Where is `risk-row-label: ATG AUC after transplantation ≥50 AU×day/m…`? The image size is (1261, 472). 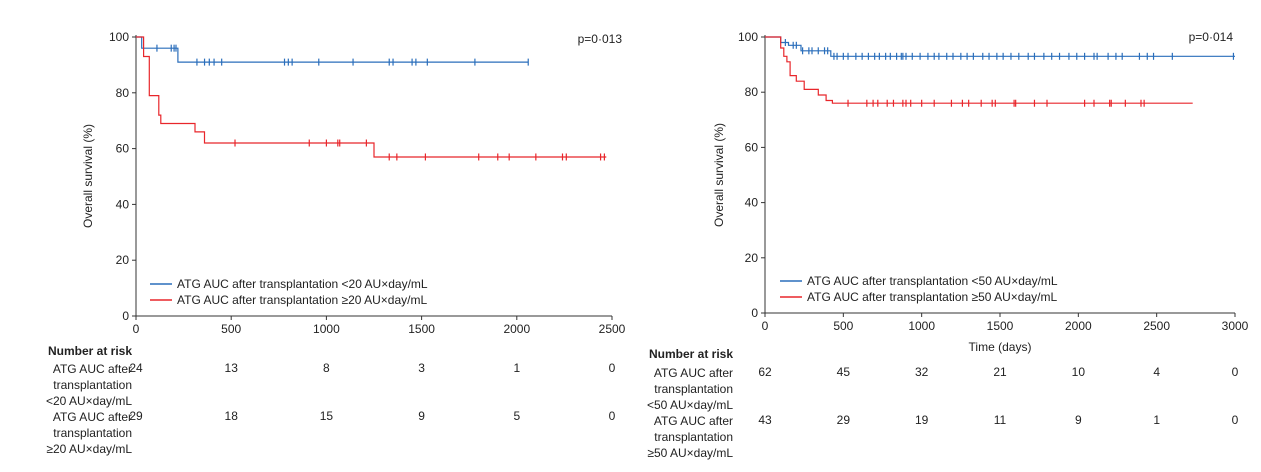 risk-row-label: ATG AUC after transplantation ≥50 AU×day/m… is located at coordinates (690, 437).